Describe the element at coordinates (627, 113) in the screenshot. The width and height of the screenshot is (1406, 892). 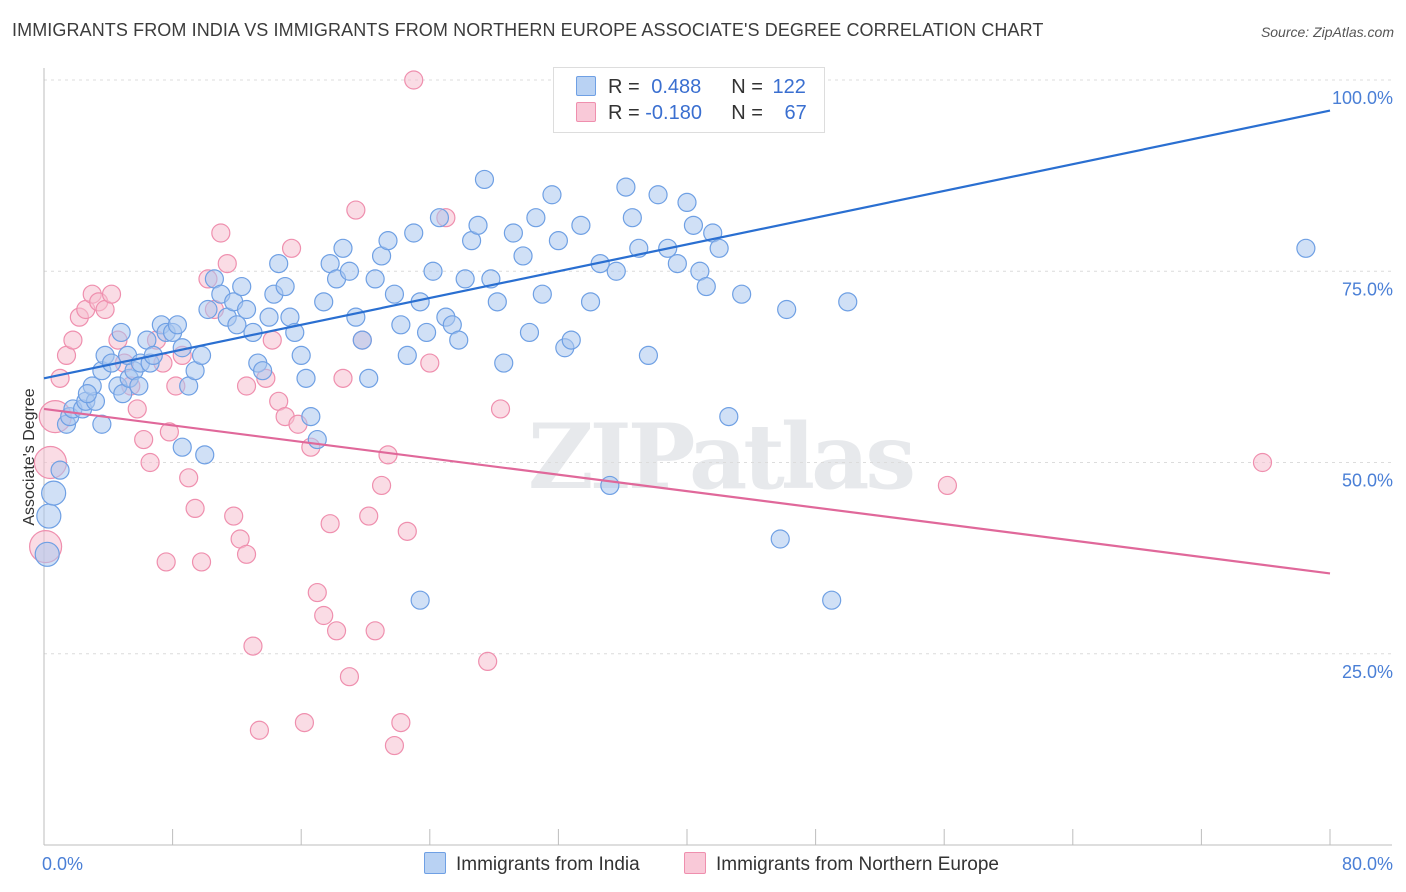
I see `legend-r-label: R =` at that location.